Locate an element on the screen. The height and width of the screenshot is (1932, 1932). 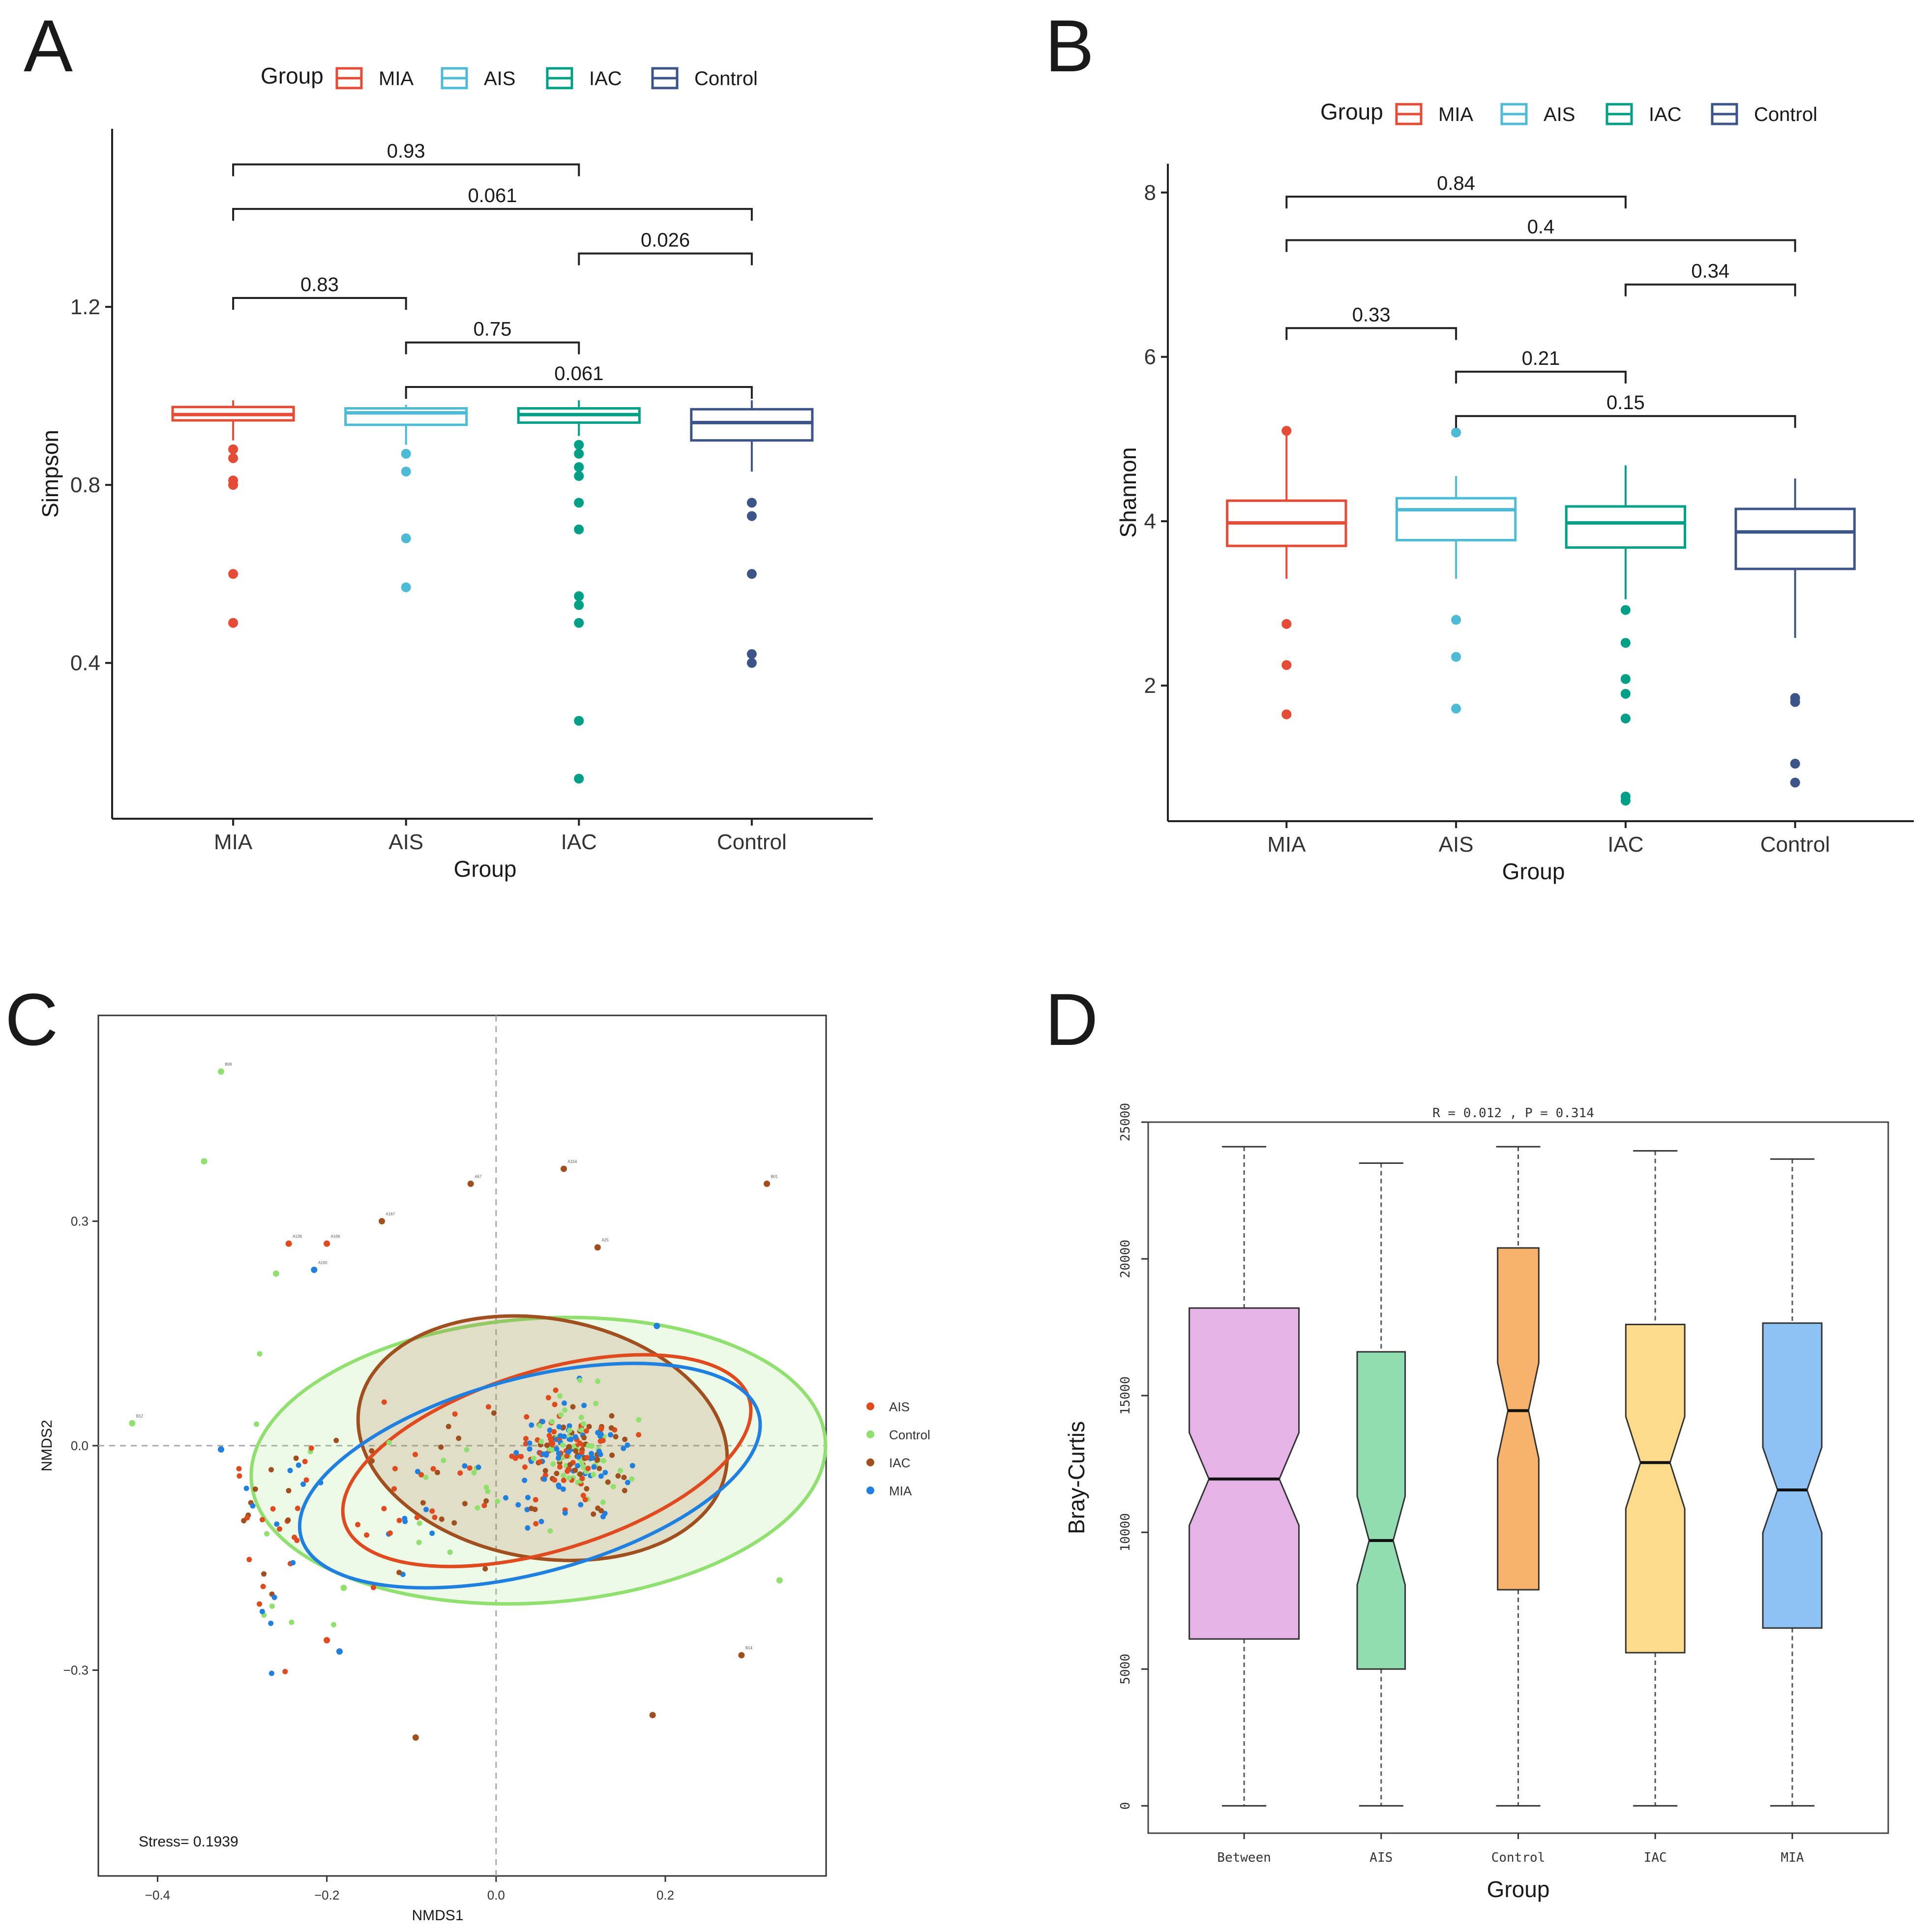
y-tick-label: 0.0 is located at coordinates (80, 1445).